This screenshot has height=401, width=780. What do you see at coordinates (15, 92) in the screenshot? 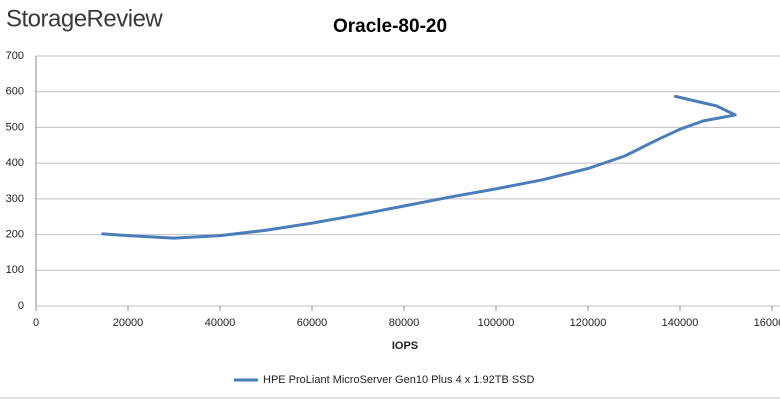
I see `y-tick-label: 600` at bounding box center [15, 92].